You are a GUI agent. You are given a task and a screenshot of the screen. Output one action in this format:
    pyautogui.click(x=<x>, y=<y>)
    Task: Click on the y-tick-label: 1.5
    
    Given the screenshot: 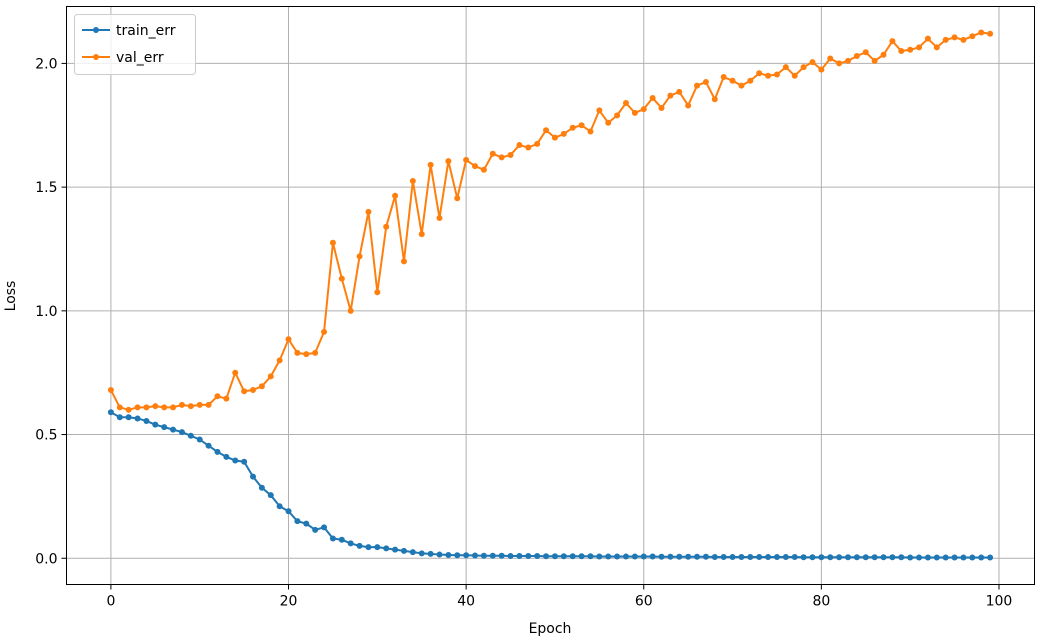 What is the action you would take?
    pyautogui.click(x=46, y=188)
    